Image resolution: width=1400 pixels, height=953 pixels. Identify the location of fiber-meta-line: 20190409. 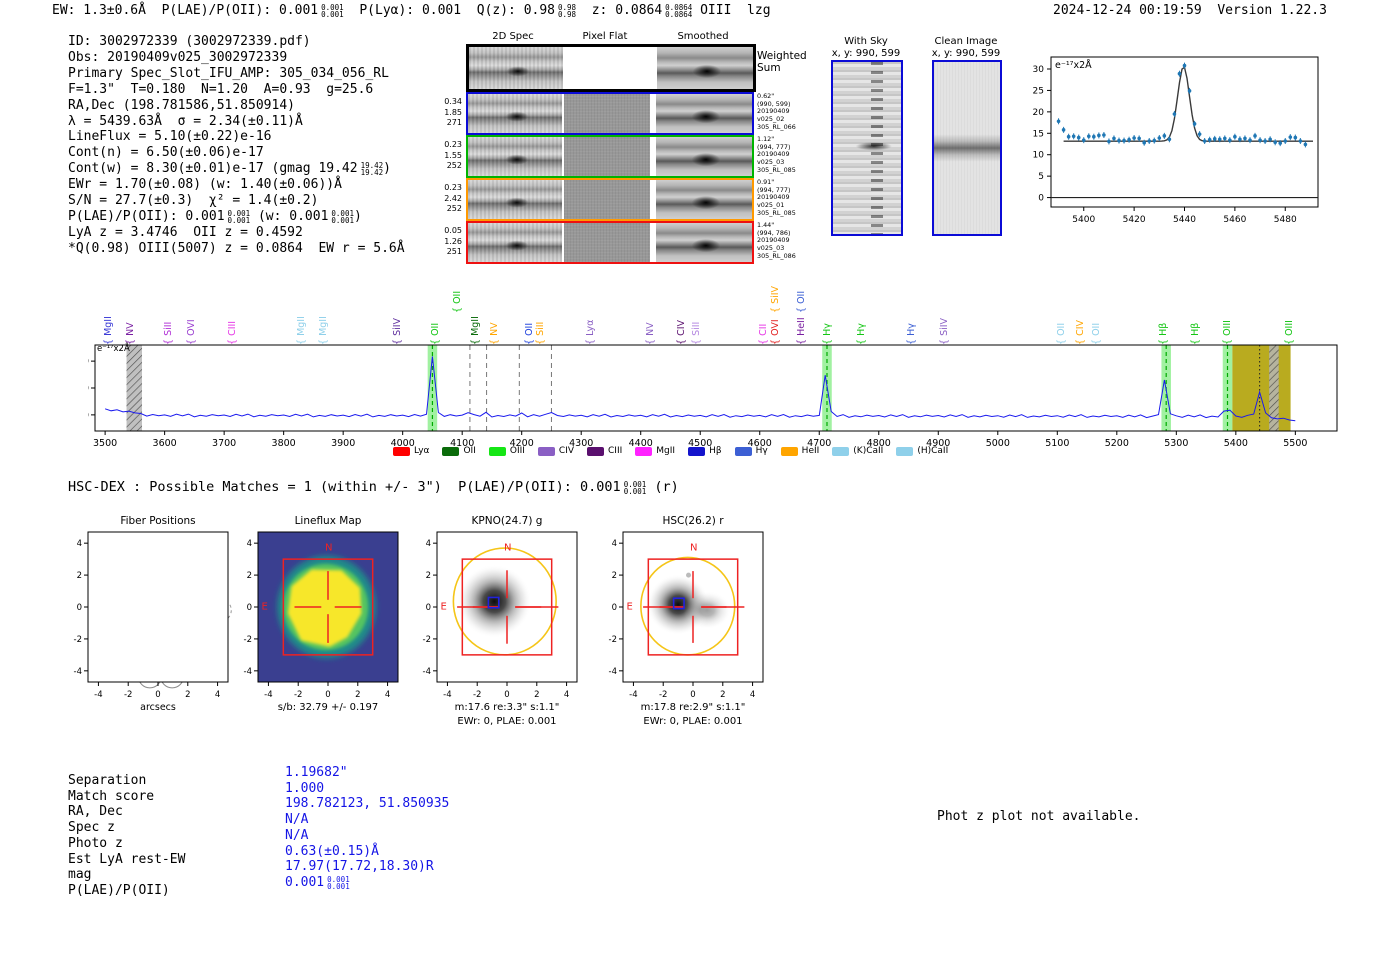
(773, 111).